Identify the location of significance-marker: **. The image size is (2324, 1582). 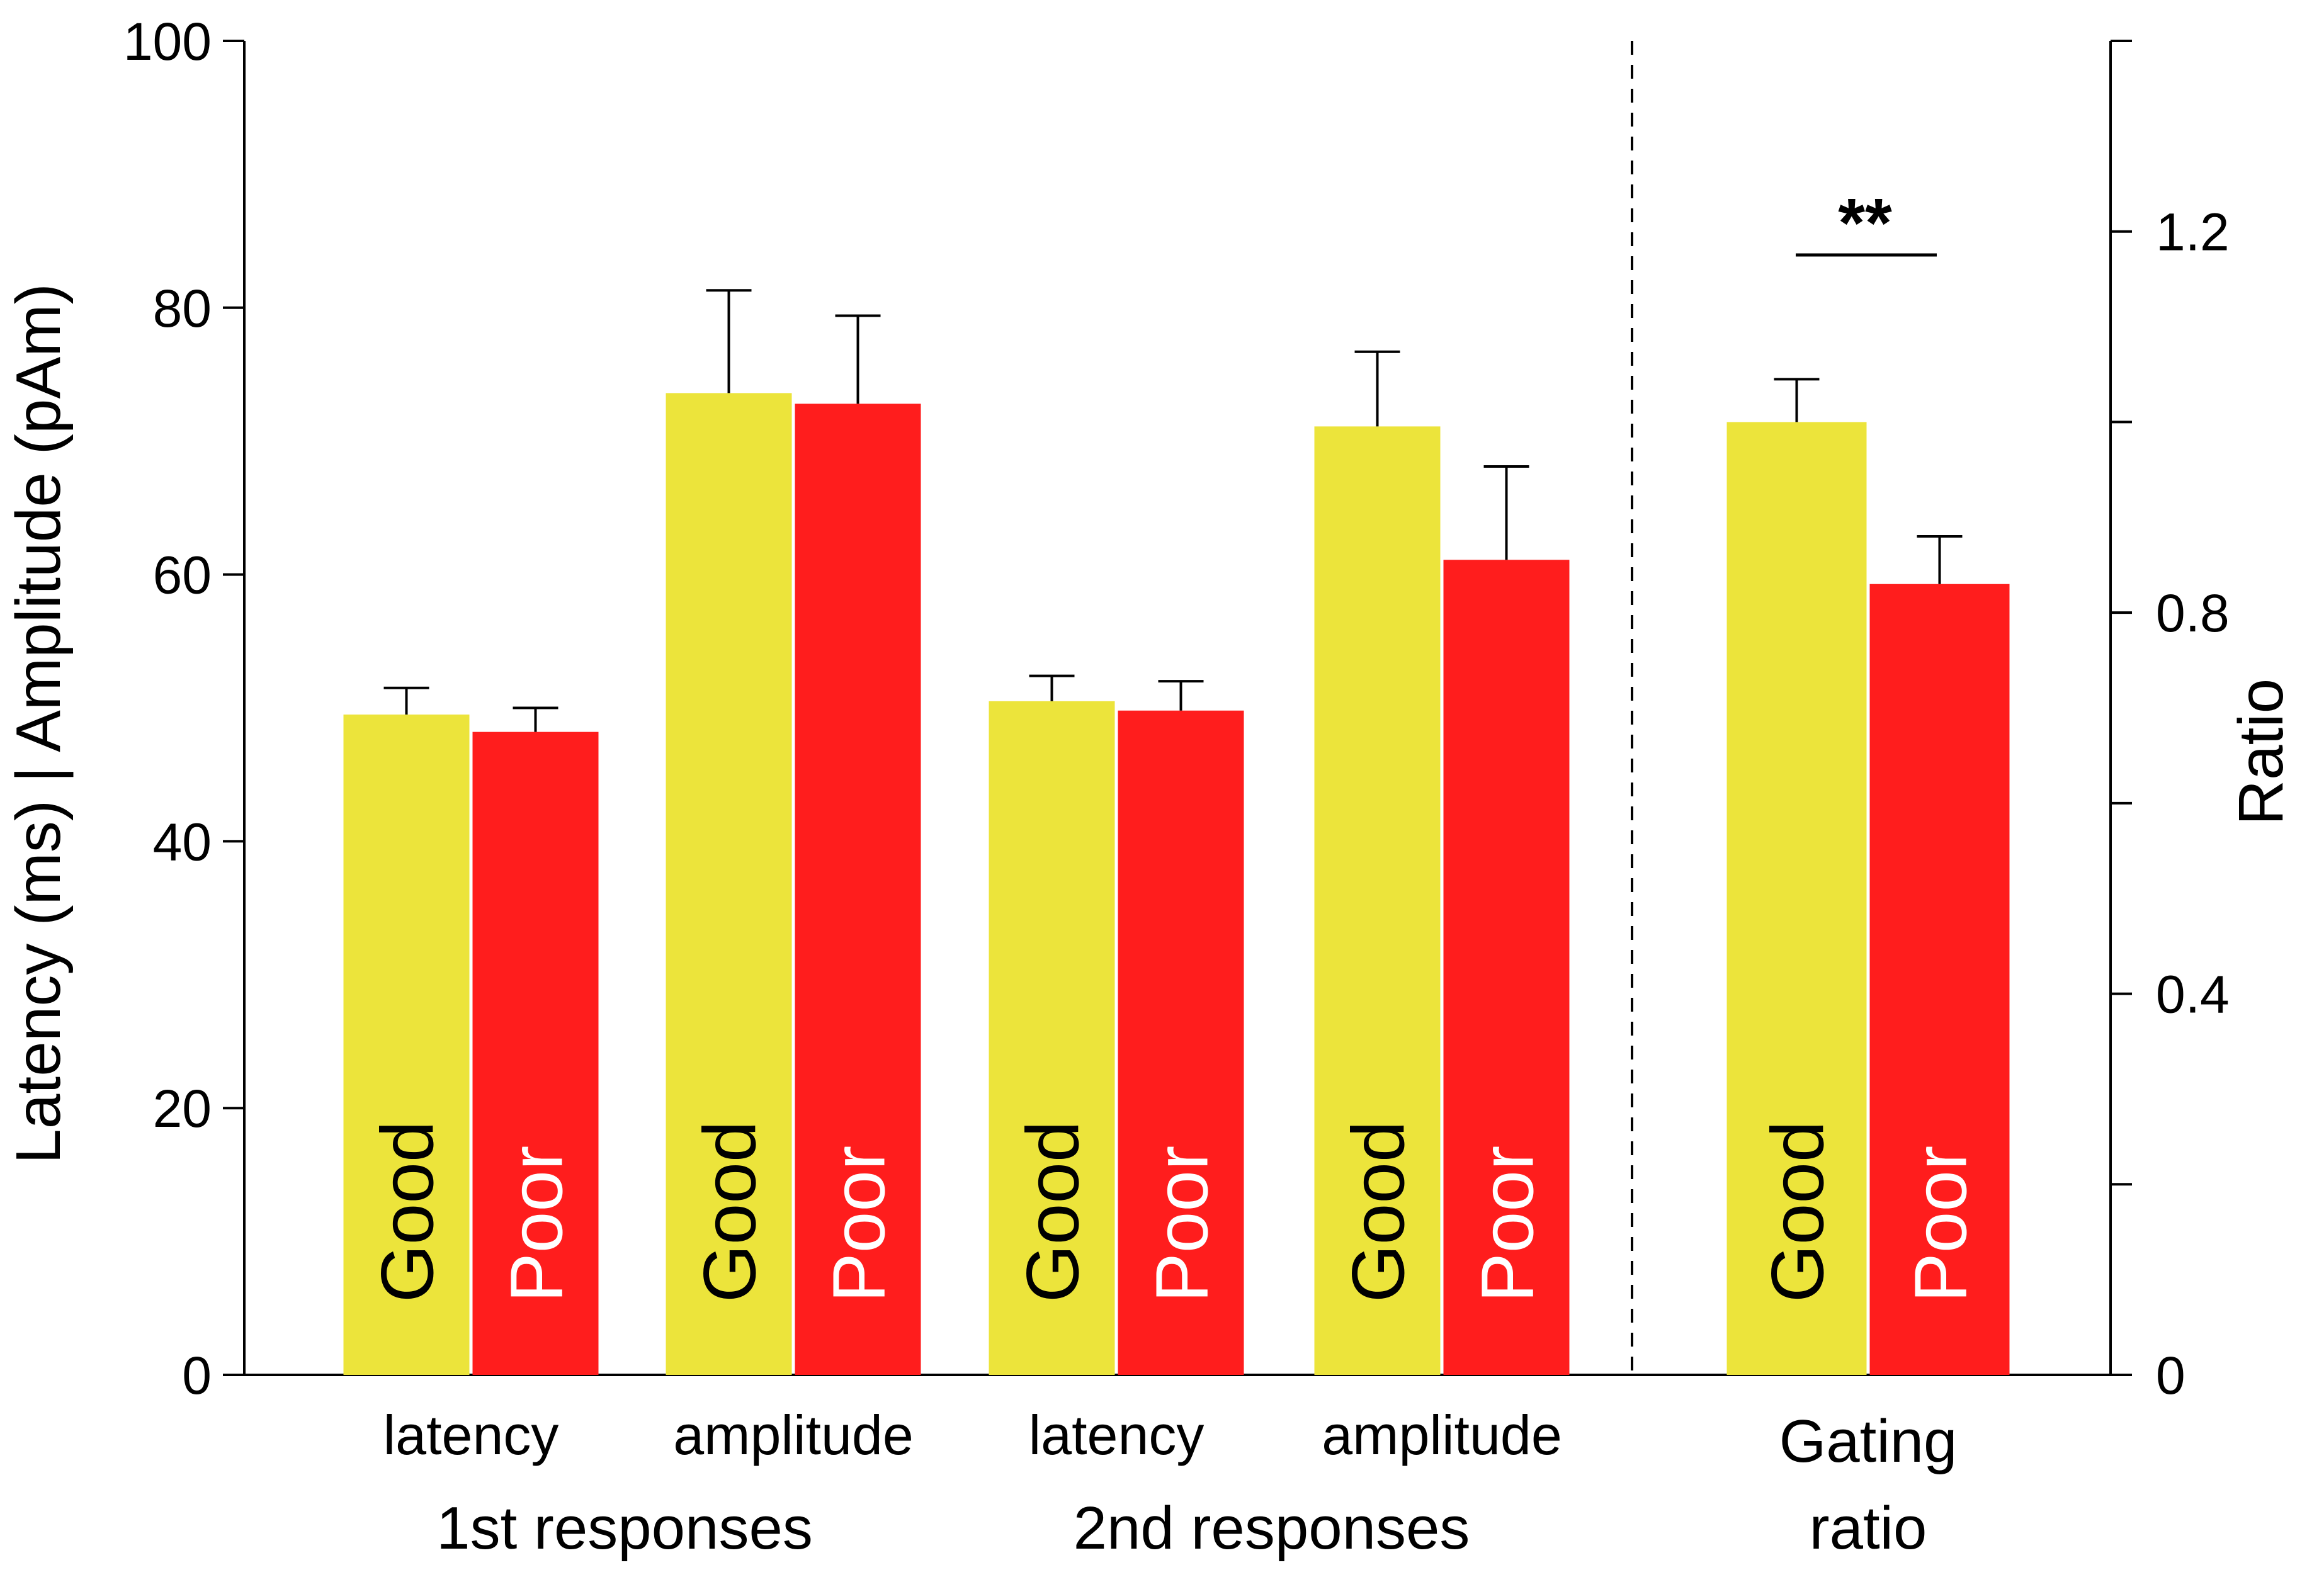
(1865, 223).